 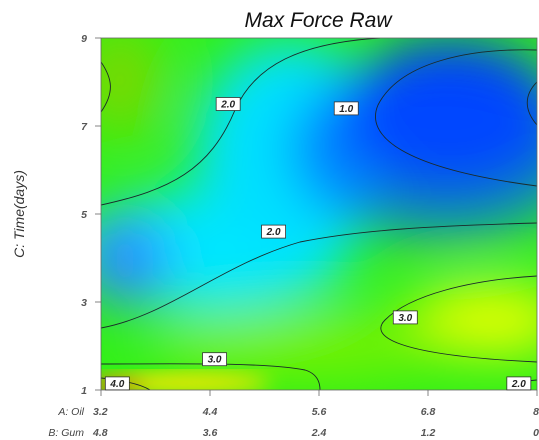 I want to click on contour-label: 1.0, so click(x=346, y=108).